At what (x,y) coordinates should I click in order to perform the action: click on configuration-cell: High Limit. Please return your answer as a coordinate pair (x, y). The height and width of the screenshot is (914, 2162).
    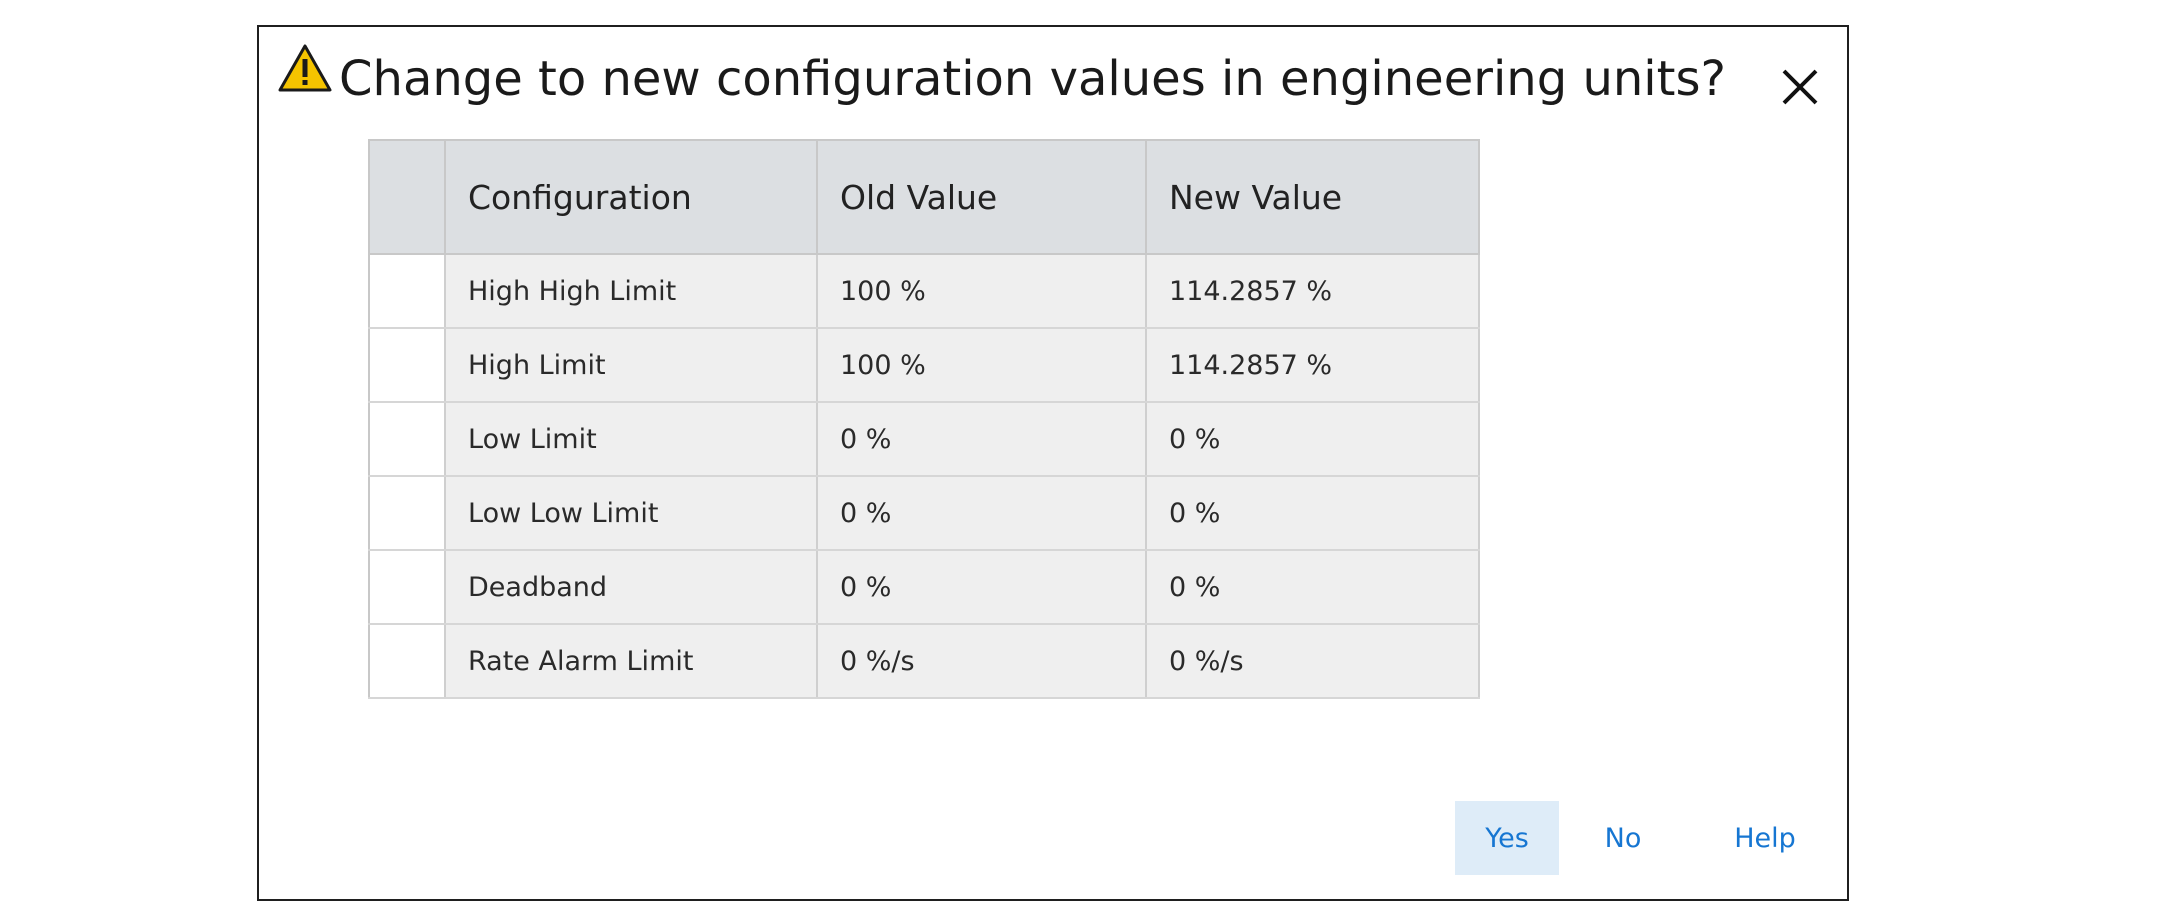
    Looking at the image, I should click on (631, 365).